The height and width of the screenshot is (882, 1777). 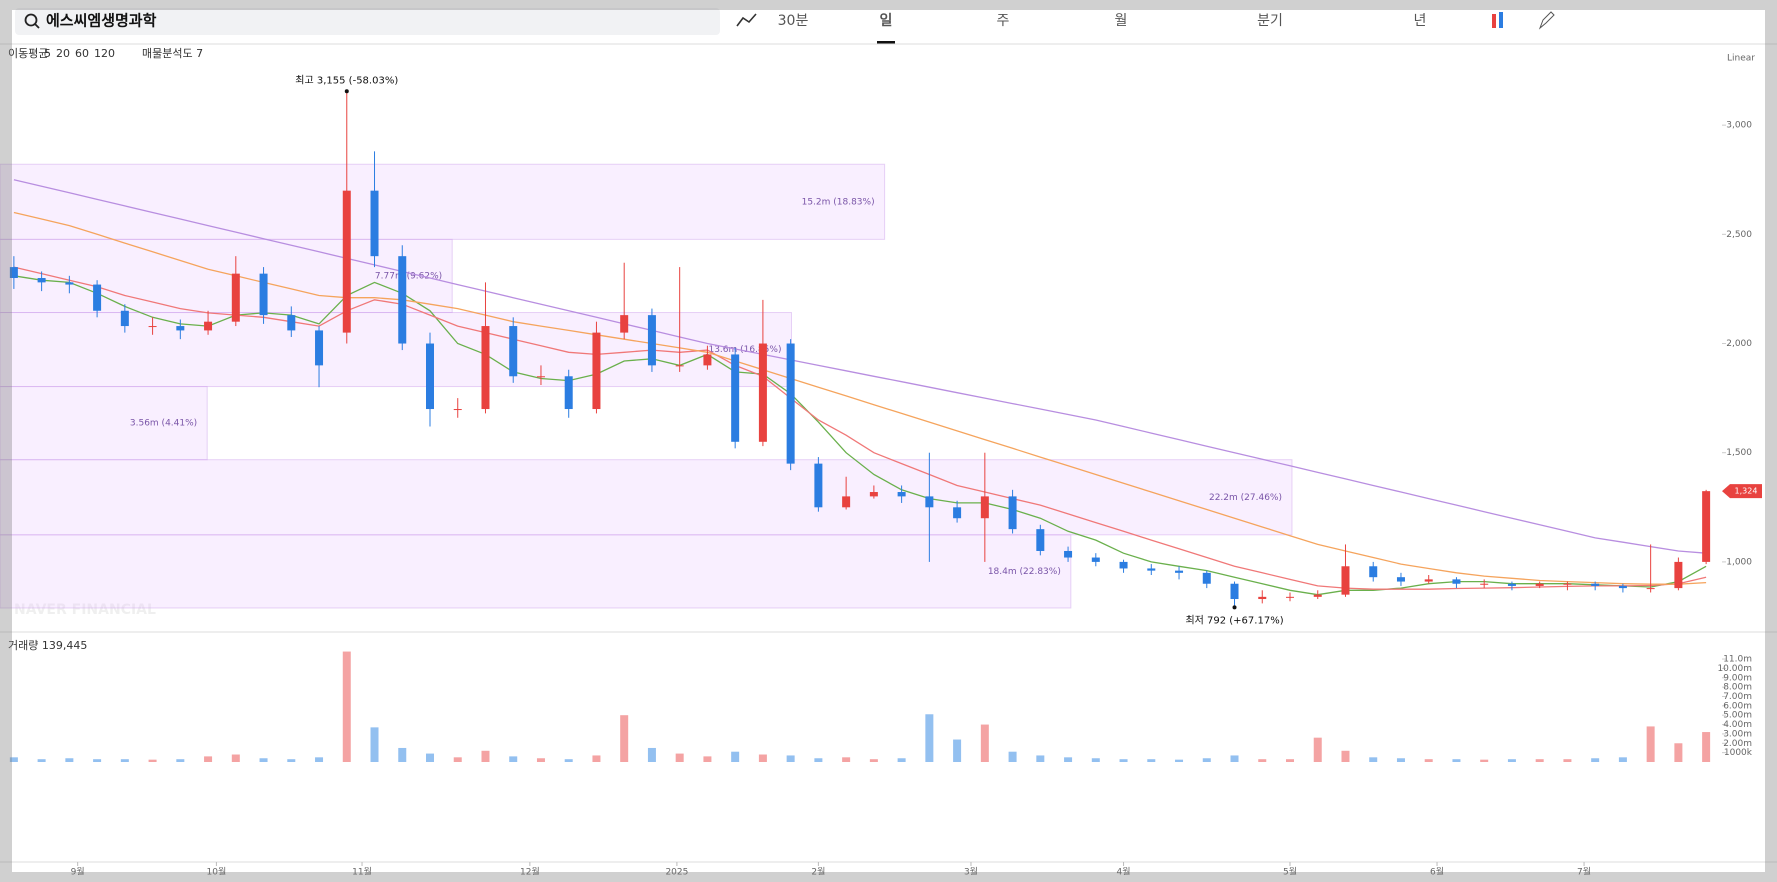 What do you see at coordinates (1739, 235) in the screenshot?
I see `y-tick-label: 2,500` at bounding box center [1739, 235].